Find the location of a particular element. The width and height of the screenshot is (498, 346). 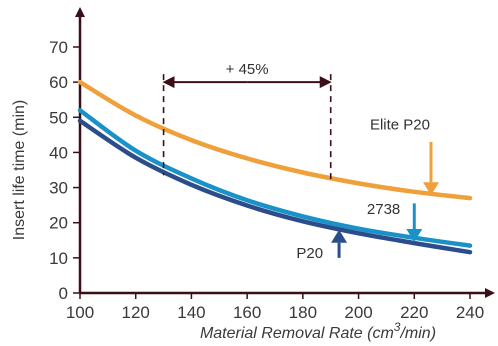

pointer-arrow-head-elite-p20 is located at coordinates (431, 189).